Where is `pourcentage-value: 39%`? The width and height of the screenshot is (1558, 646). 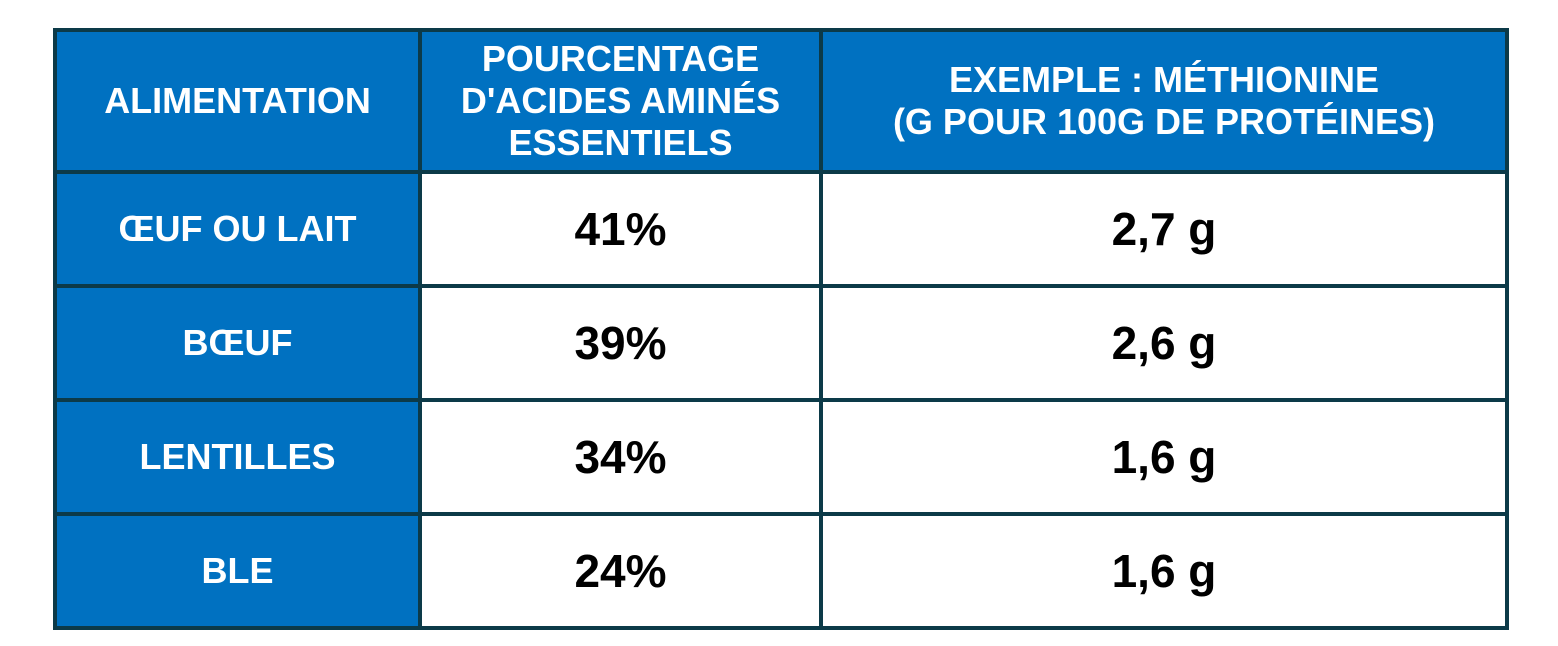 pourcentage-value: 39% is located at coordinates (620, 343).